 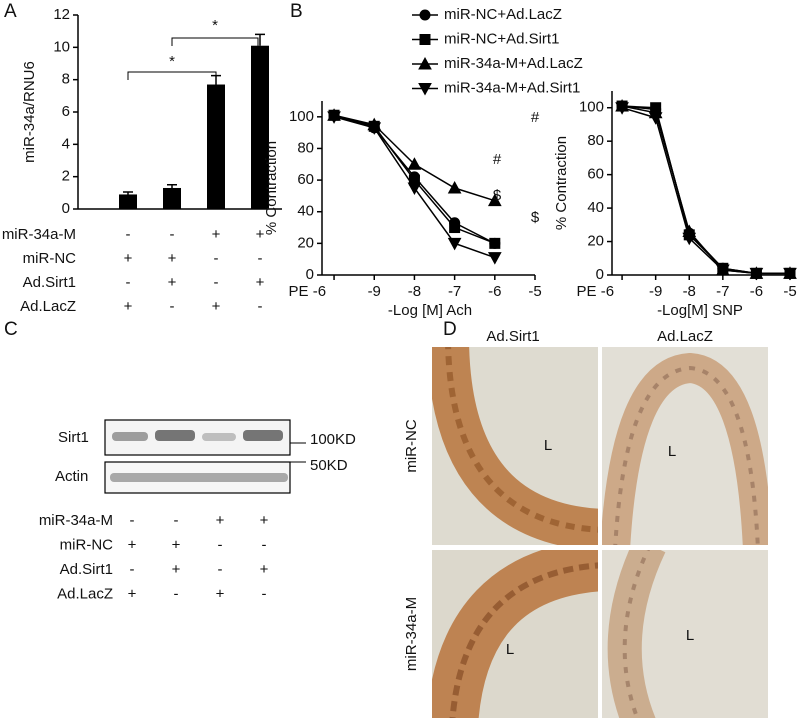 What do you see at coordinates (430, 310) in the screenshot?
I see `x-axis-label: -Log [M] Ach` at bounding box center [430, 310].